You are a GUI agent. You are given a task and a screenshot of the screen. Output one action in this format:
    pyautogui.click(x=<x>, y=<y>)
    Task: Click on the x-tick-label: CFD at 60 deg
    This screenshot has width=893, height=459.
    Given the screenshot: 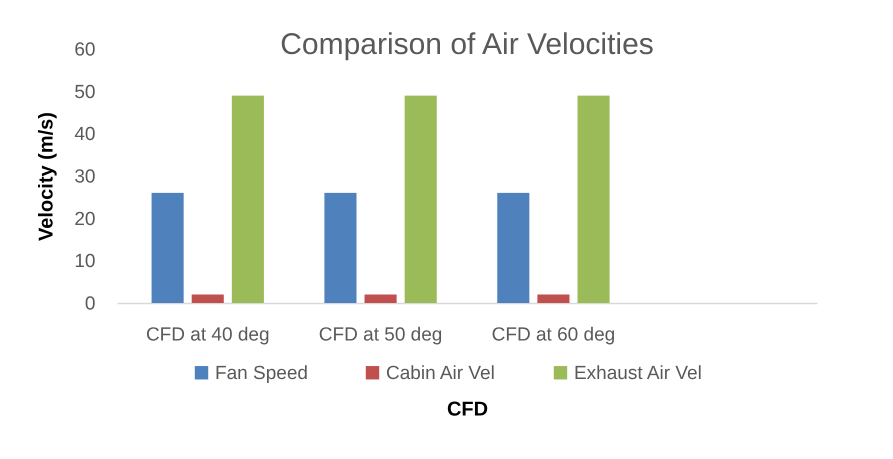 What is the action you would take?
    pyautogui.click(x=554, y=335)
    